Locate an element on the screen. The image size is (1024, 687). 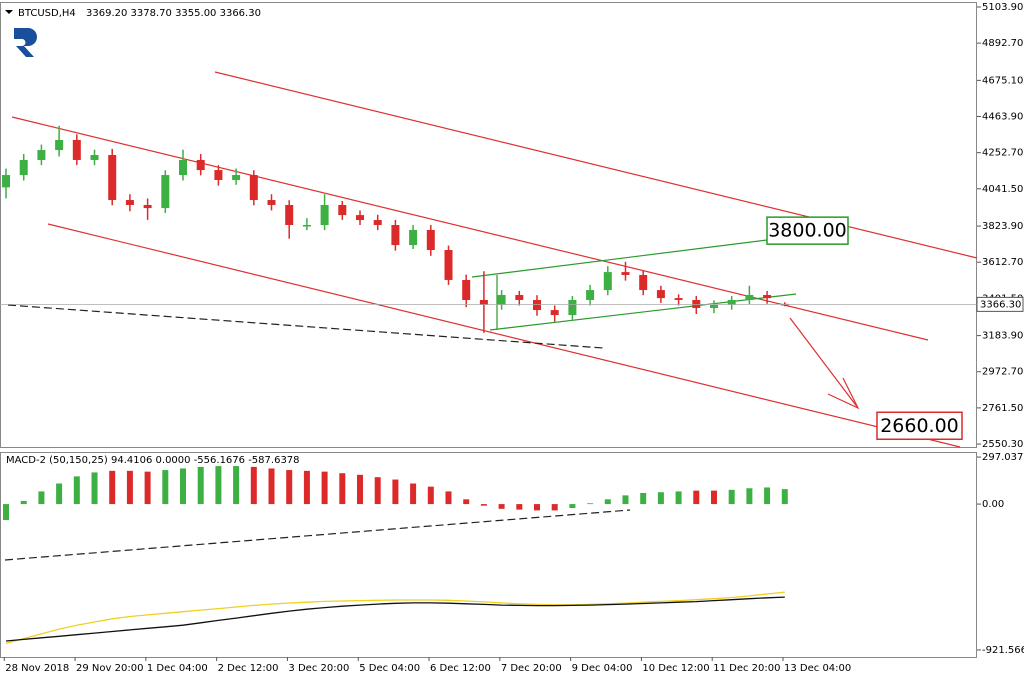
x-tick-label: 1 Dec 04:00 is located at coordinates (177, 668).